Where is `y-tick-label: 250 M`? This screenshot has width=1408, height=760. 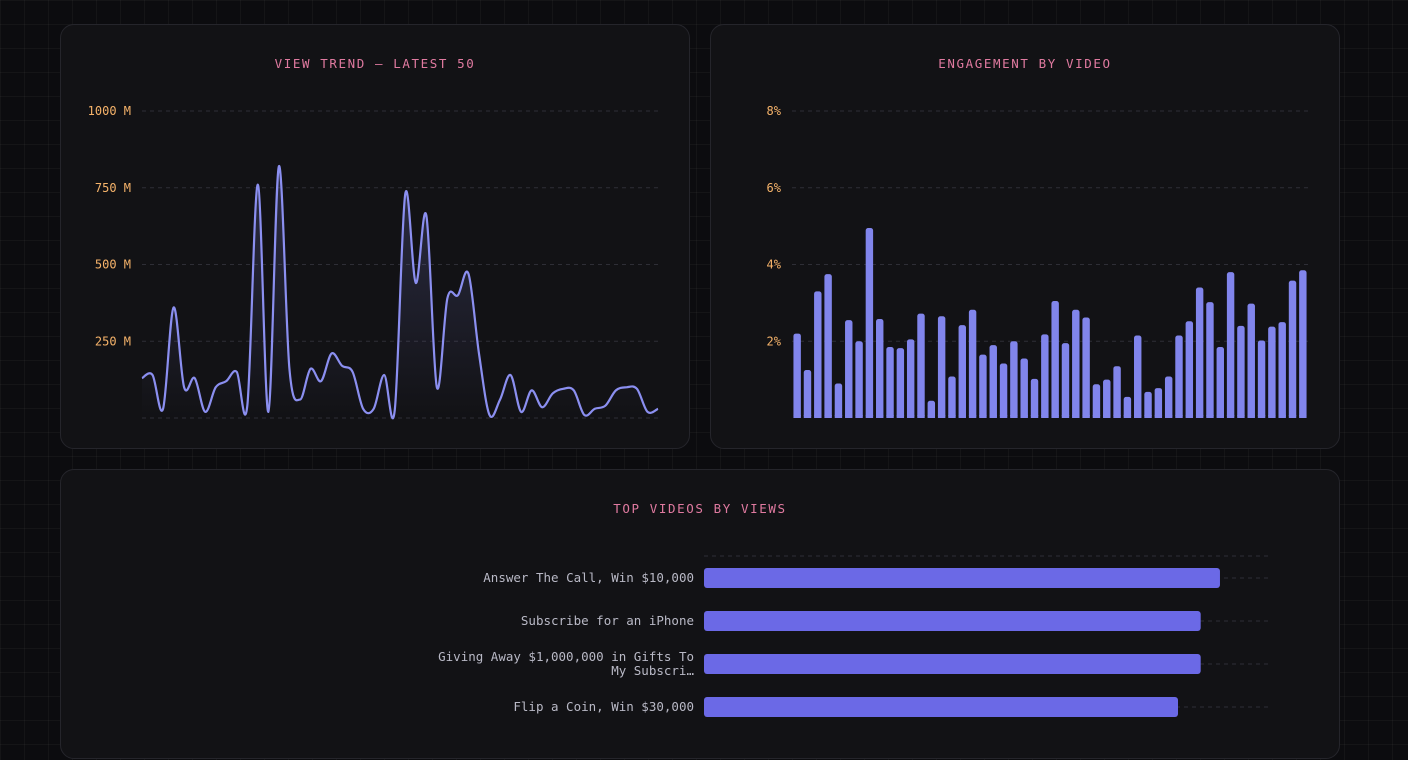 y-tick-label: 250 M is located at coordinates (113, 341).